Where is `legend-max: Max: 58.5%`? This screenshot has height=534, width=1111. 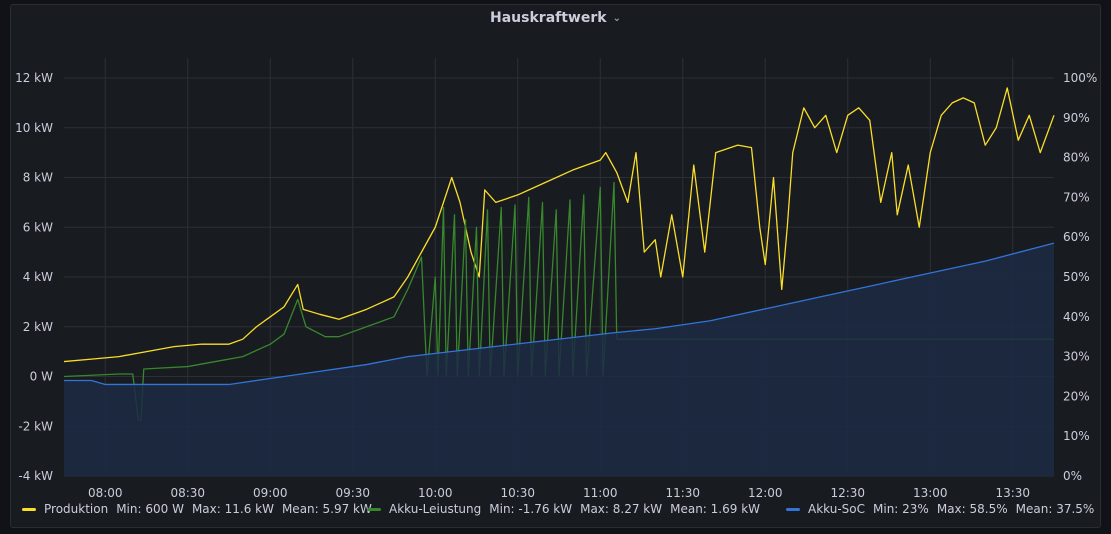 legend-max: Max: 58.5% is located at coordinates (972, 509).